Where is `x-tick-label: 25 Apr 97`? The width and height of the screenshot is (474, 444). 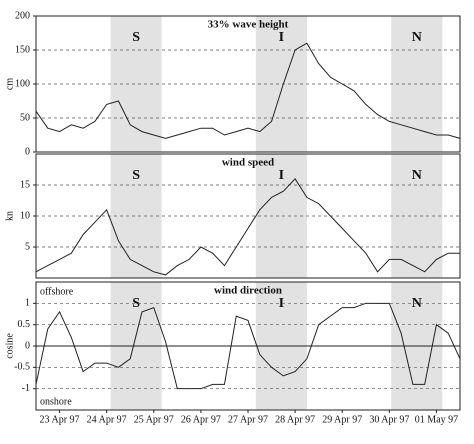 x-tick-label: 25 Apr 97 is located at coordinates (154, 419).